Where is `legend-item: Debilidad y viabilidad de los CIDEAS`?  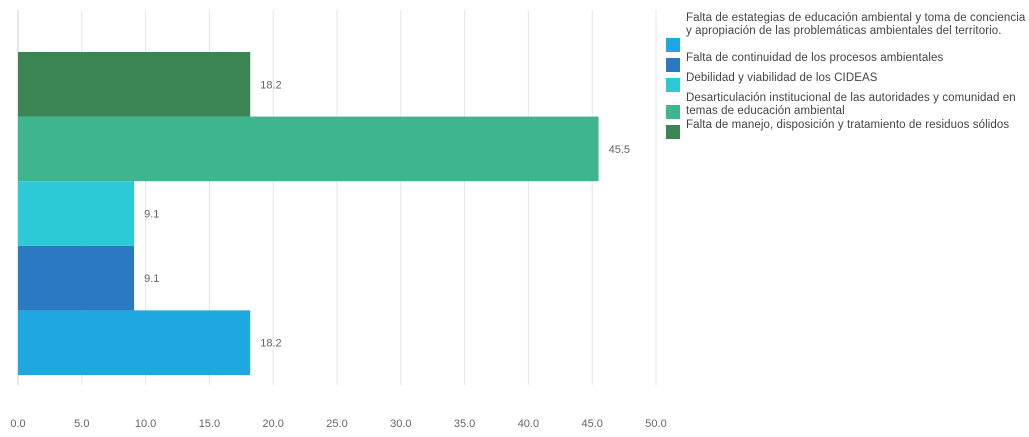 legend-item: Debilidad y viabilidad de los CIDEAS is located at coordinates (846, 82).